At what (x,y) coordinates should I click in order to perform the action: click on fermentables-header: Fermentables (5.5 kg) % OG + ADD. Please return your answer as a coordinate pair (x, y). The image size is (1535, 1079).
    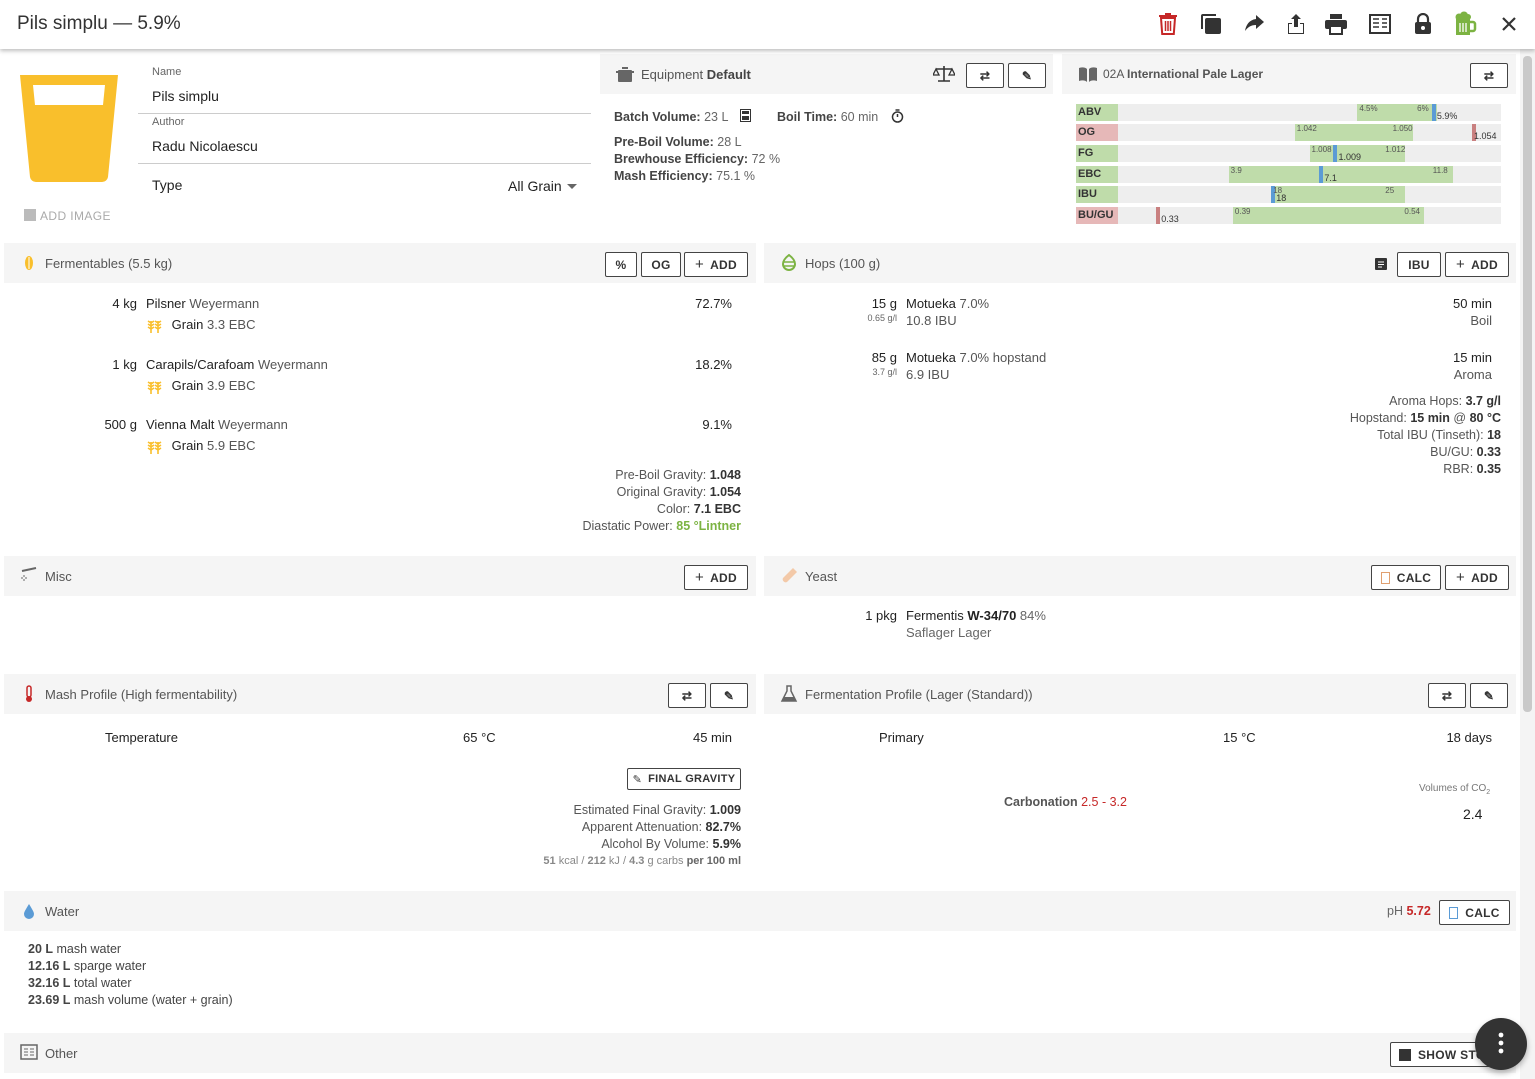
    Looking at the image, I should click on (380, 263).